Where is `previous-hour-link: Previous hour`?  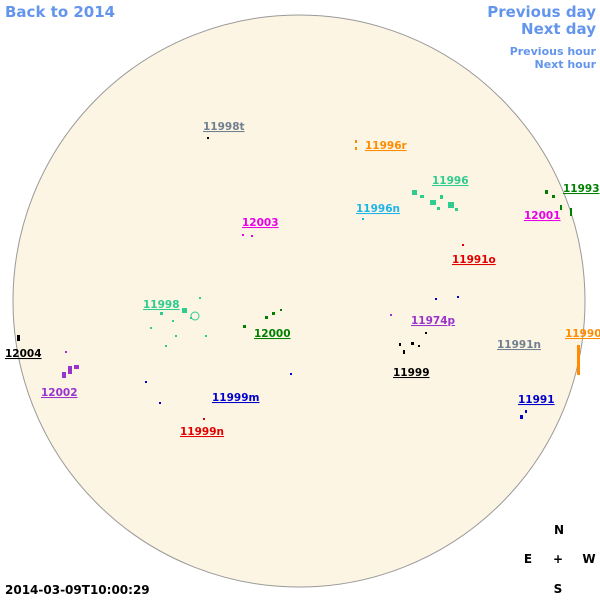 previous-hour-link: Previous hour is located at coordinates (553, 51).